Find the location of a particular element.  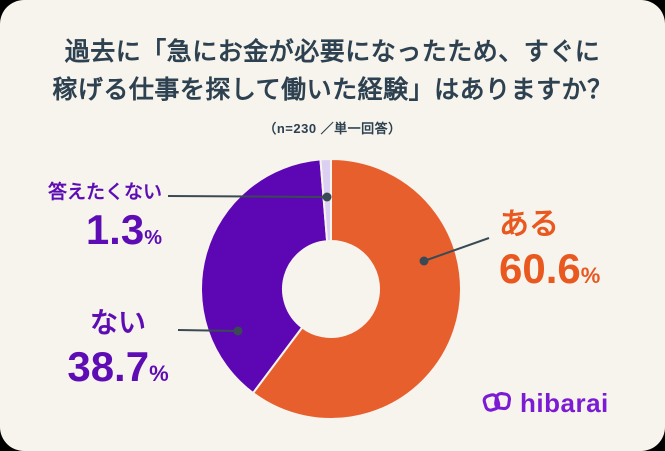

brand-logo: hibarai is located at coordinates (545, 402).